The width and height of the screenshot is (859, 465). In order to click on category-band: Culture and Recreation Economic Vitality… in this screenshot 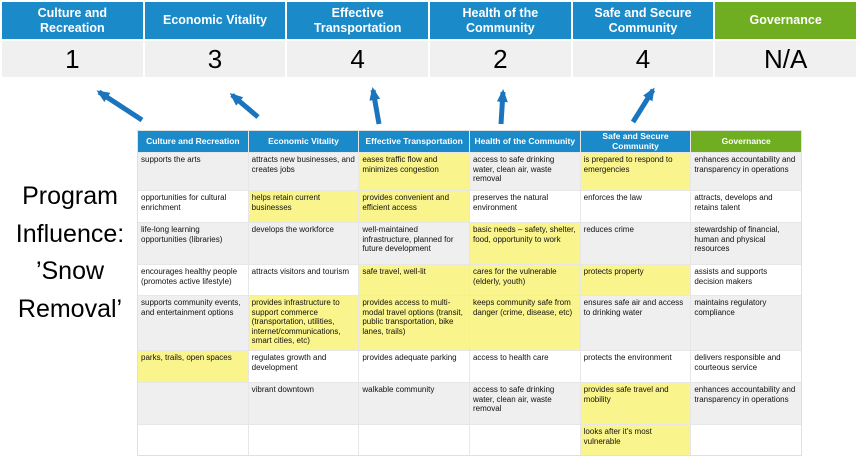, I will do `click(429, 20)`.